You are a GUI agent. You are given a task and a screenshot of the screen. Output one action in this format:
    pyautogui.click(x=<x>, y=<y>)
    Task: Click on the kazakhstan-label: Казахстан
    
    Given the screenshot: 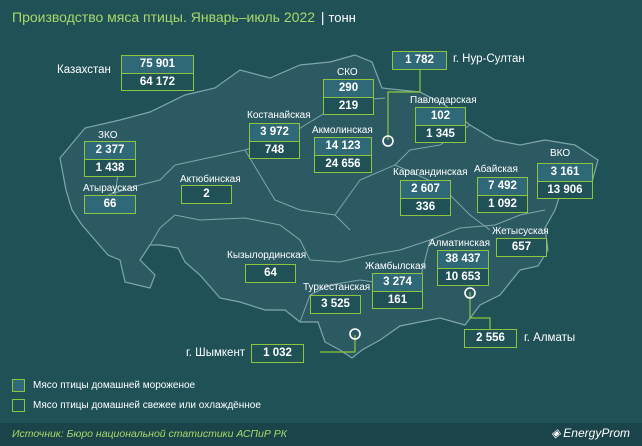 What is the action you would take?
    pyautogui.click(x=84, y=70)
    